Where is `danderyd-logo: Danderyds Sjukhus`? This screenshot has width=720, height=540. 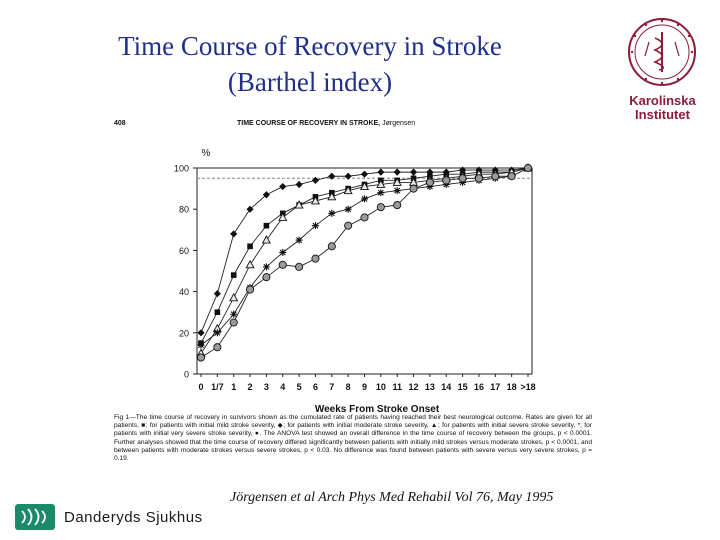 danderyd-logo: Danderyds Sjukhus is located at coordinates (124, 517).